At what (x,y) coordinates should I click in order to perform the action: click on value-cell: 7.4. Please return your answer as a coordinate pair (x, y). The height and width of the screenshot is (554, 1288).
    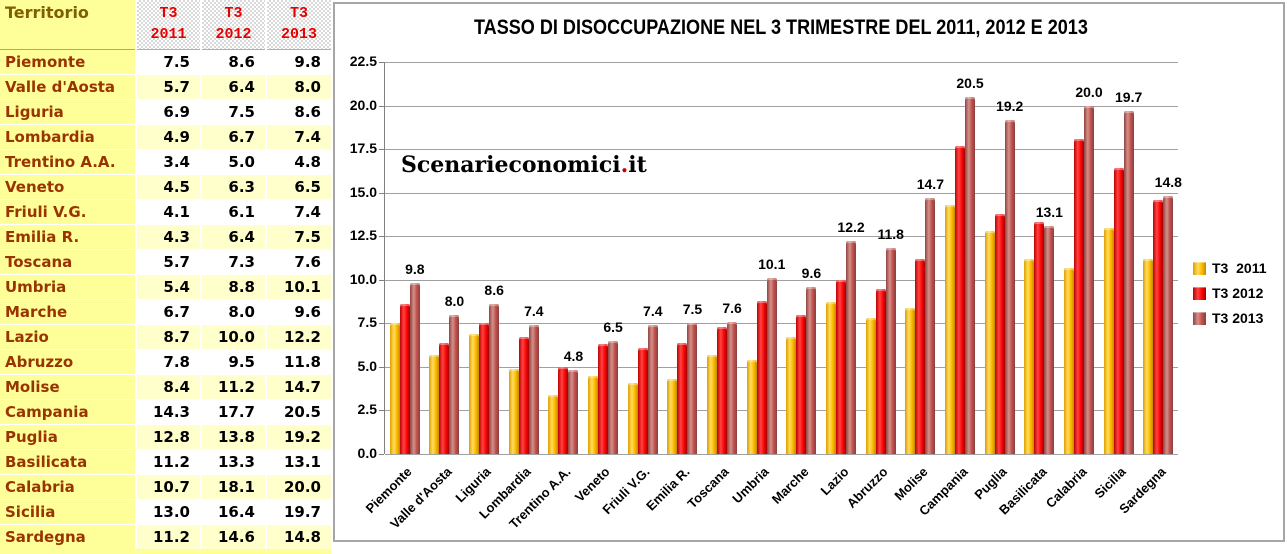
    Looking at the image, I should click on (298, 211).